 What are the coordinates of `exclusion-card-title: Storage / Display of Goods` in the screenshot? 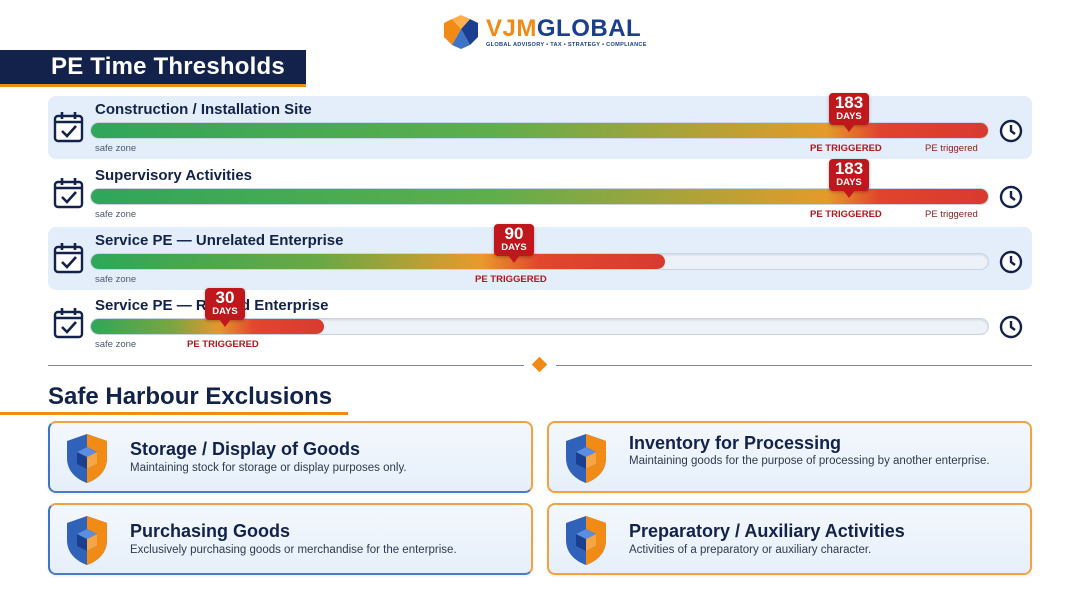 It's located at (245, 449).